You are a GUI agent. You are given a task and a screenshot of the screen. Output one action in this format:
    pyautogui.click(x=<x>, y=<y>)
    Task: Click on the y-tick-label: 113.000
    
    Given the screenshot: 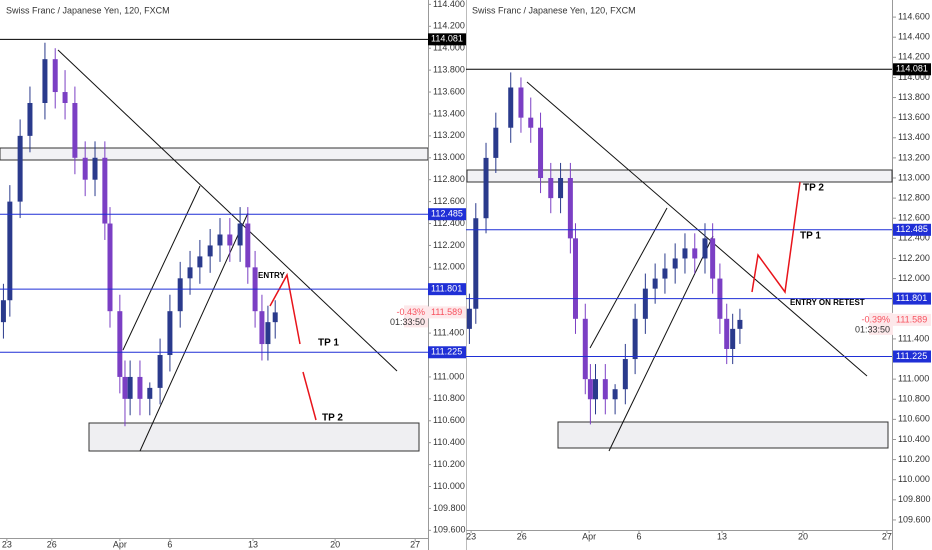 What is the action you would take?
    pyautogui.click(x=914, y=177)
    